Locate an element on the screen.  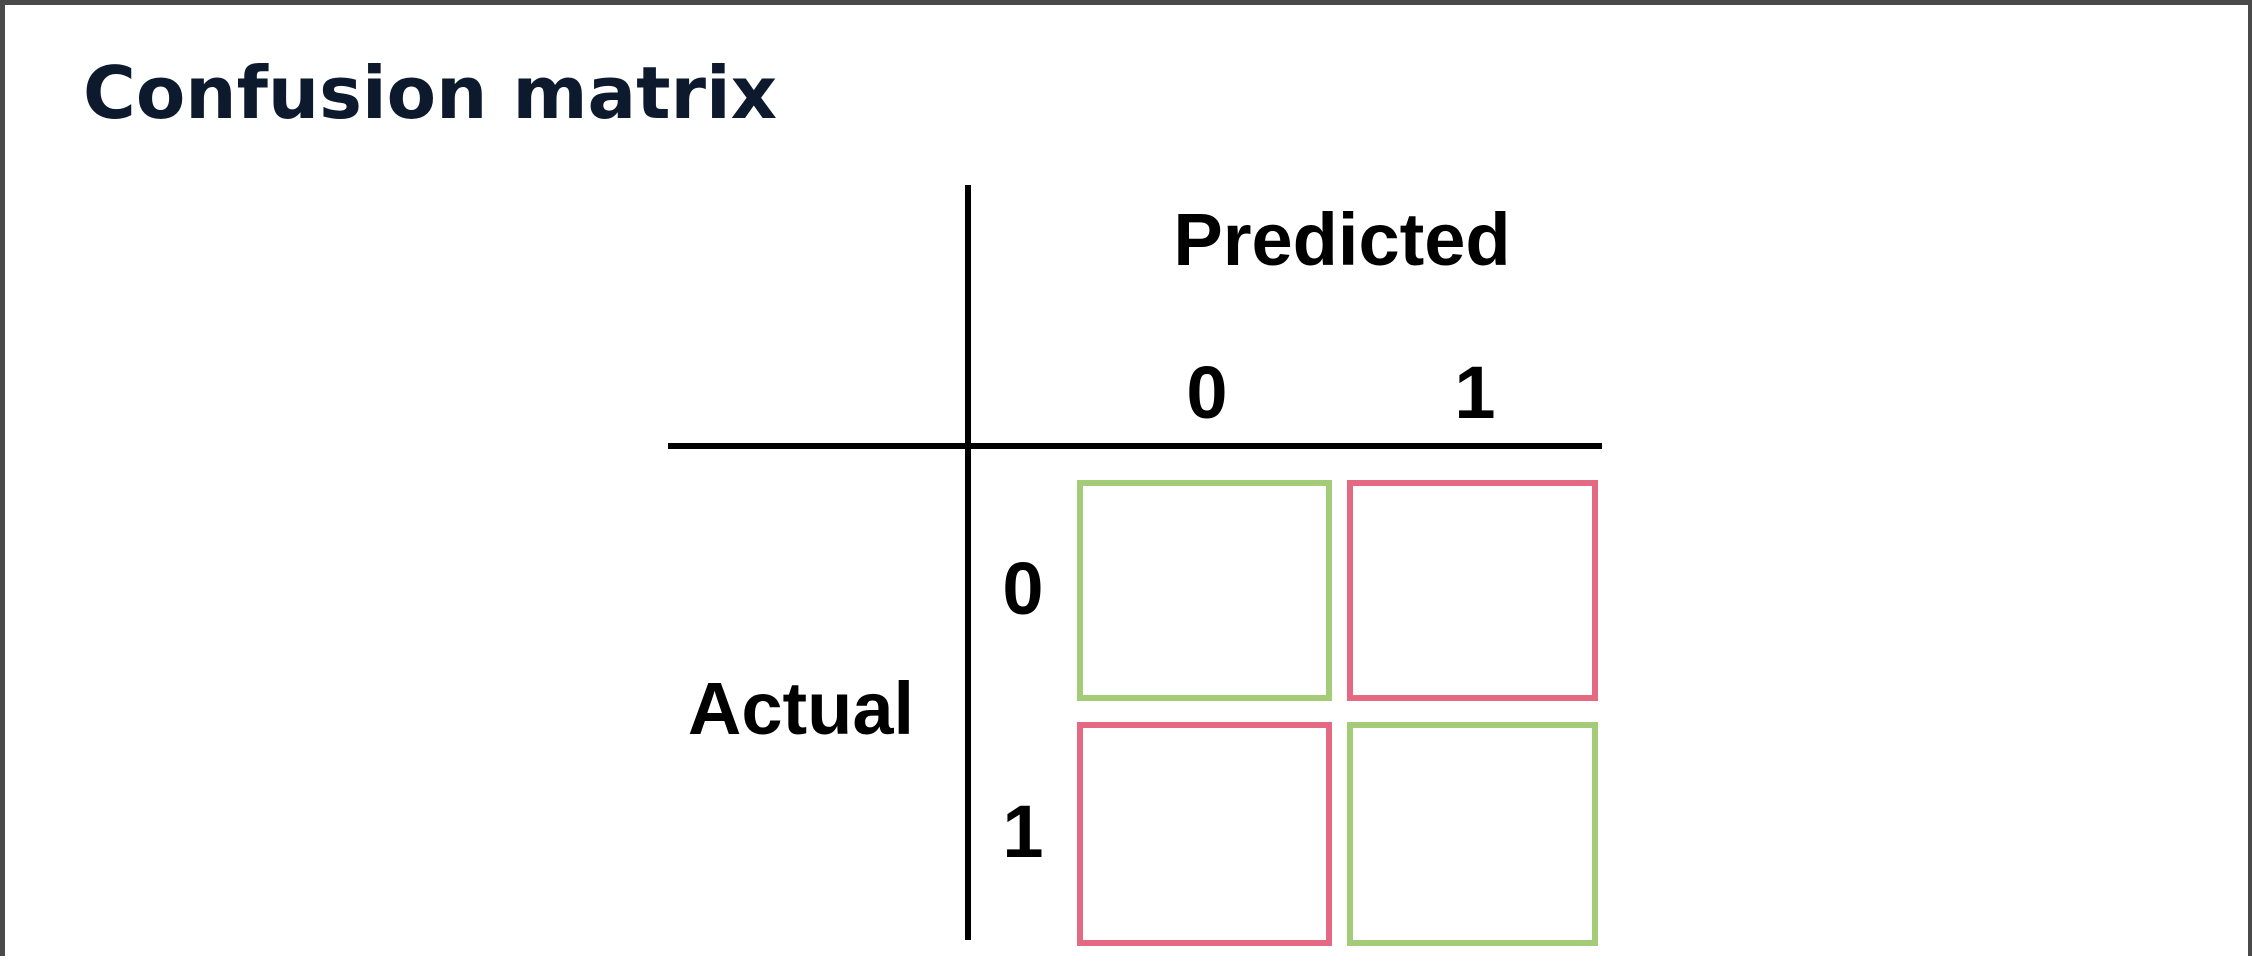
column-label-0: 0 is located at coordinates (1206, 392).